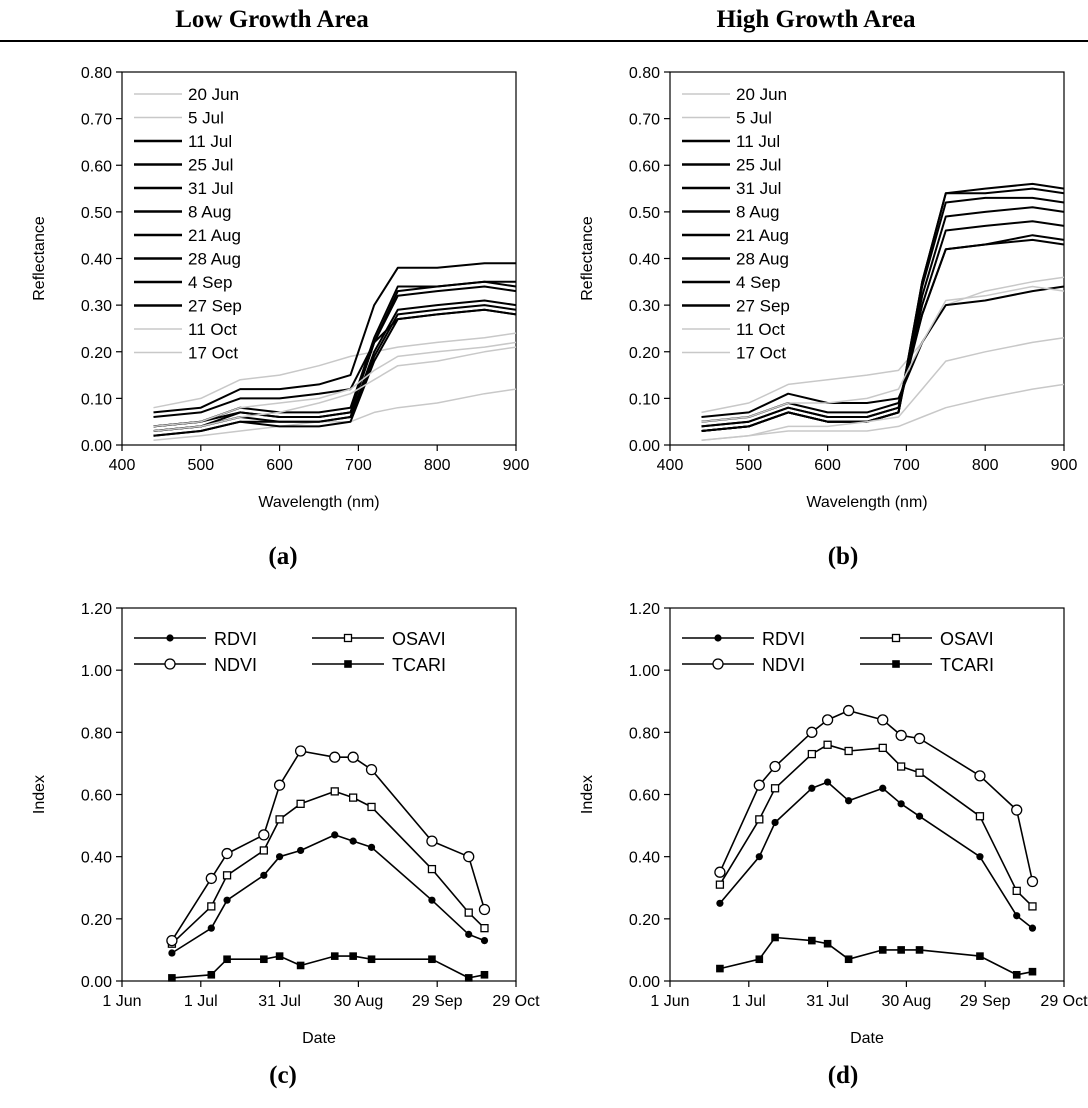  Describe the element at coordinates (587, 258) in the screenshot. I see `y-axis-label: Reflectance` at that location.